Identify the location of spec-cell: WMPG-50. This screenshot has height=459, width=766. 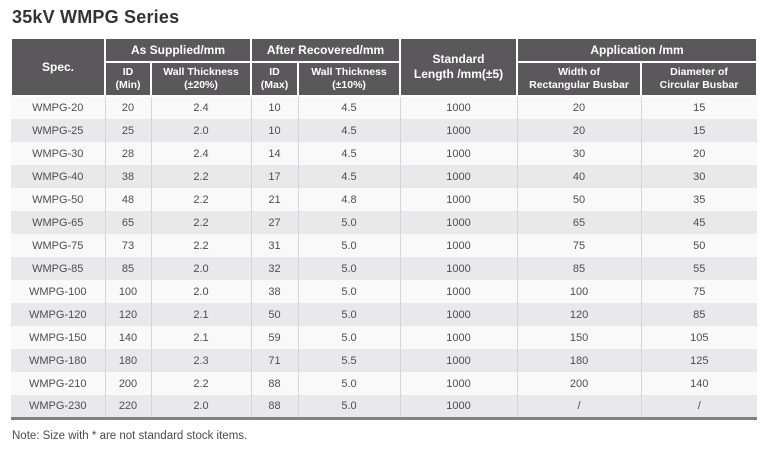
(58, 199).